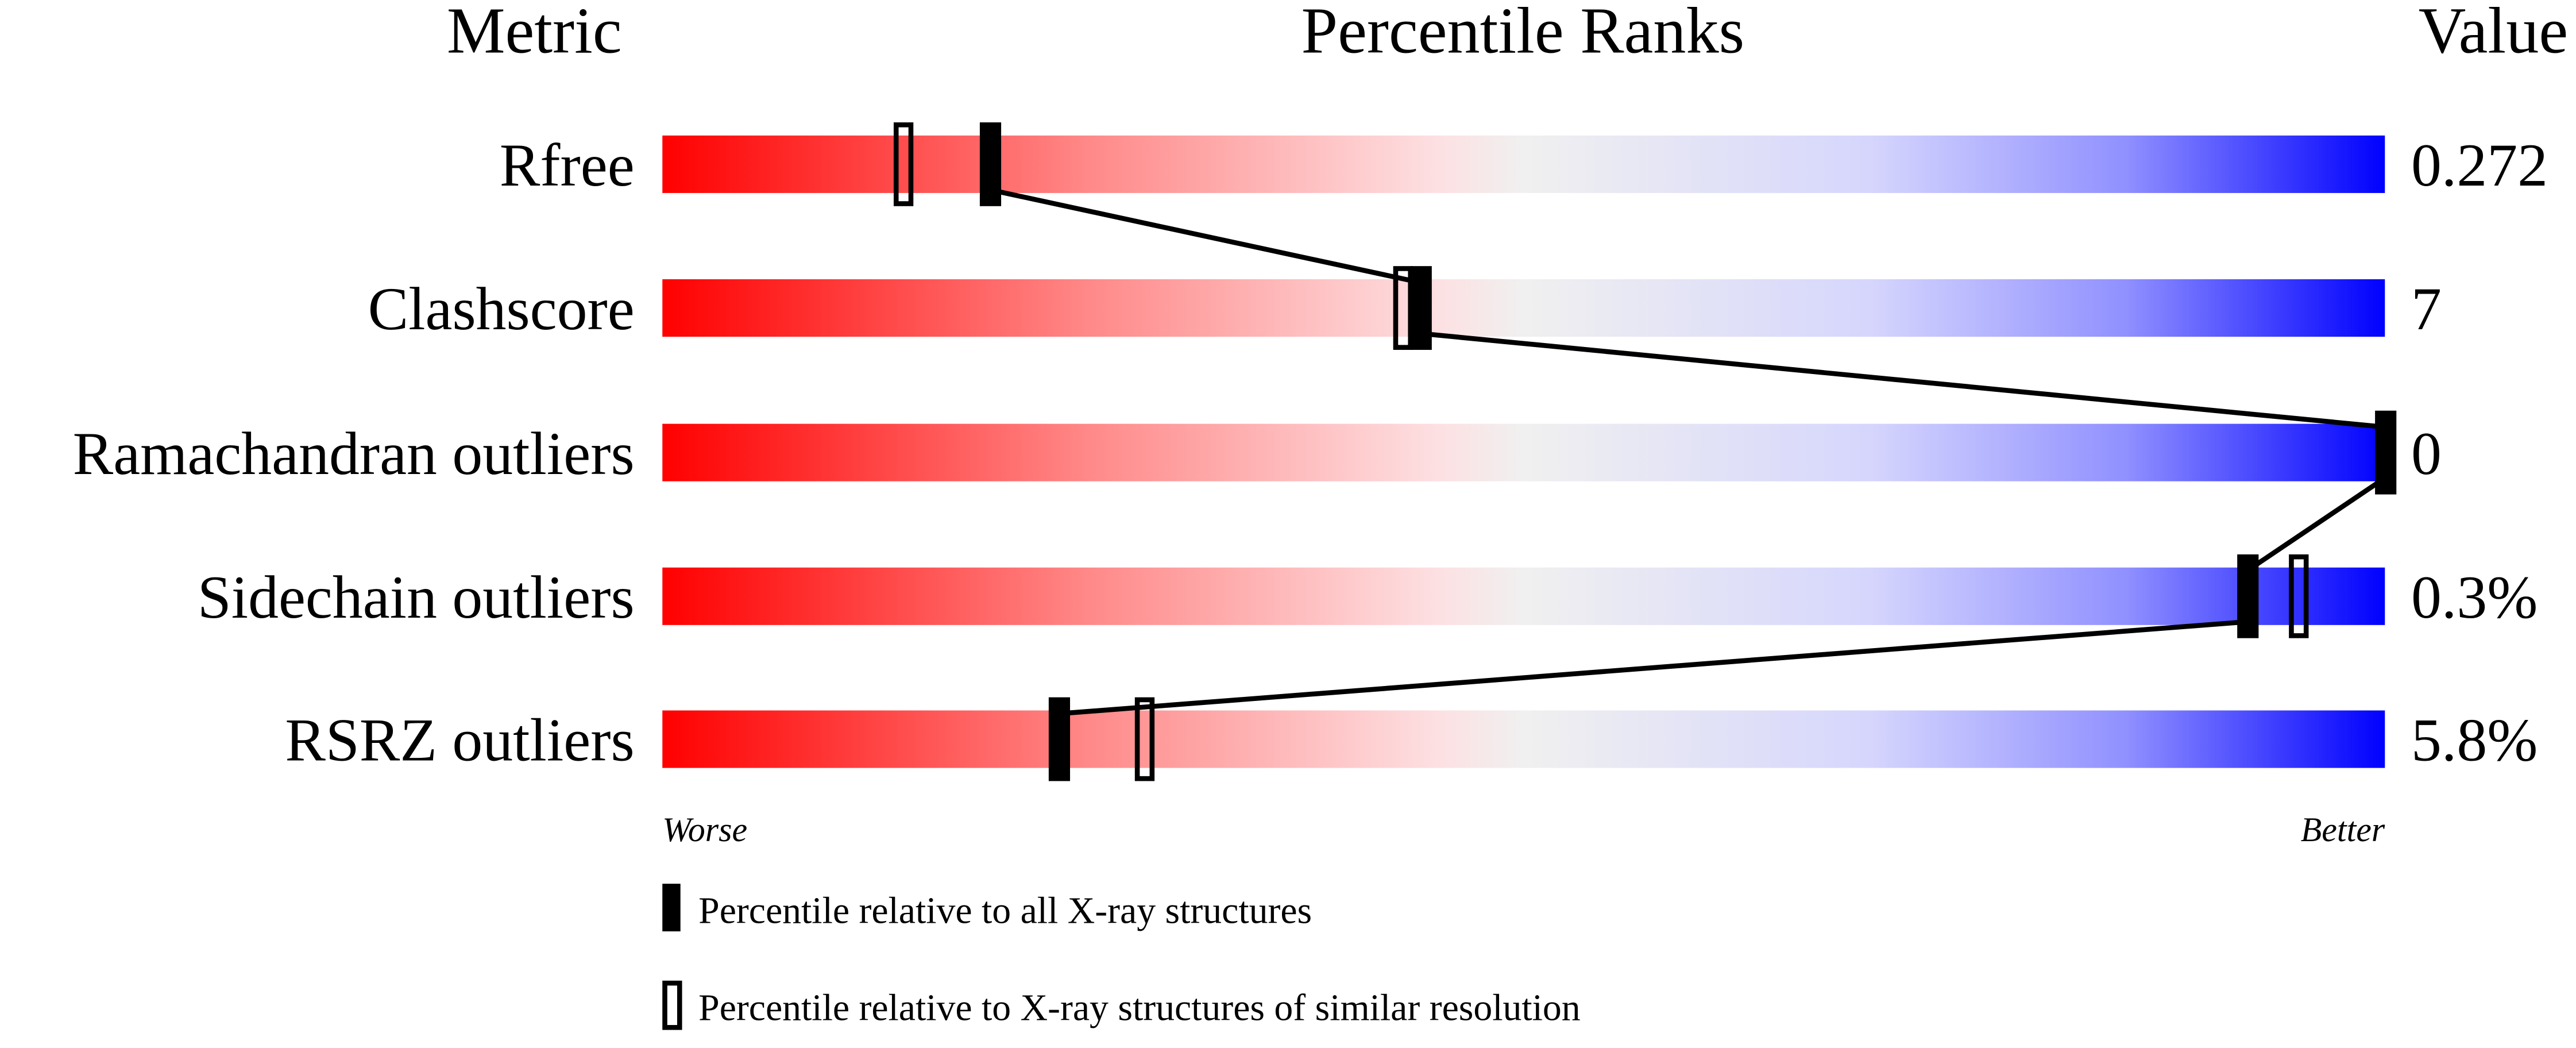  I want to click on legend-filled-marker, so click(671, 908).